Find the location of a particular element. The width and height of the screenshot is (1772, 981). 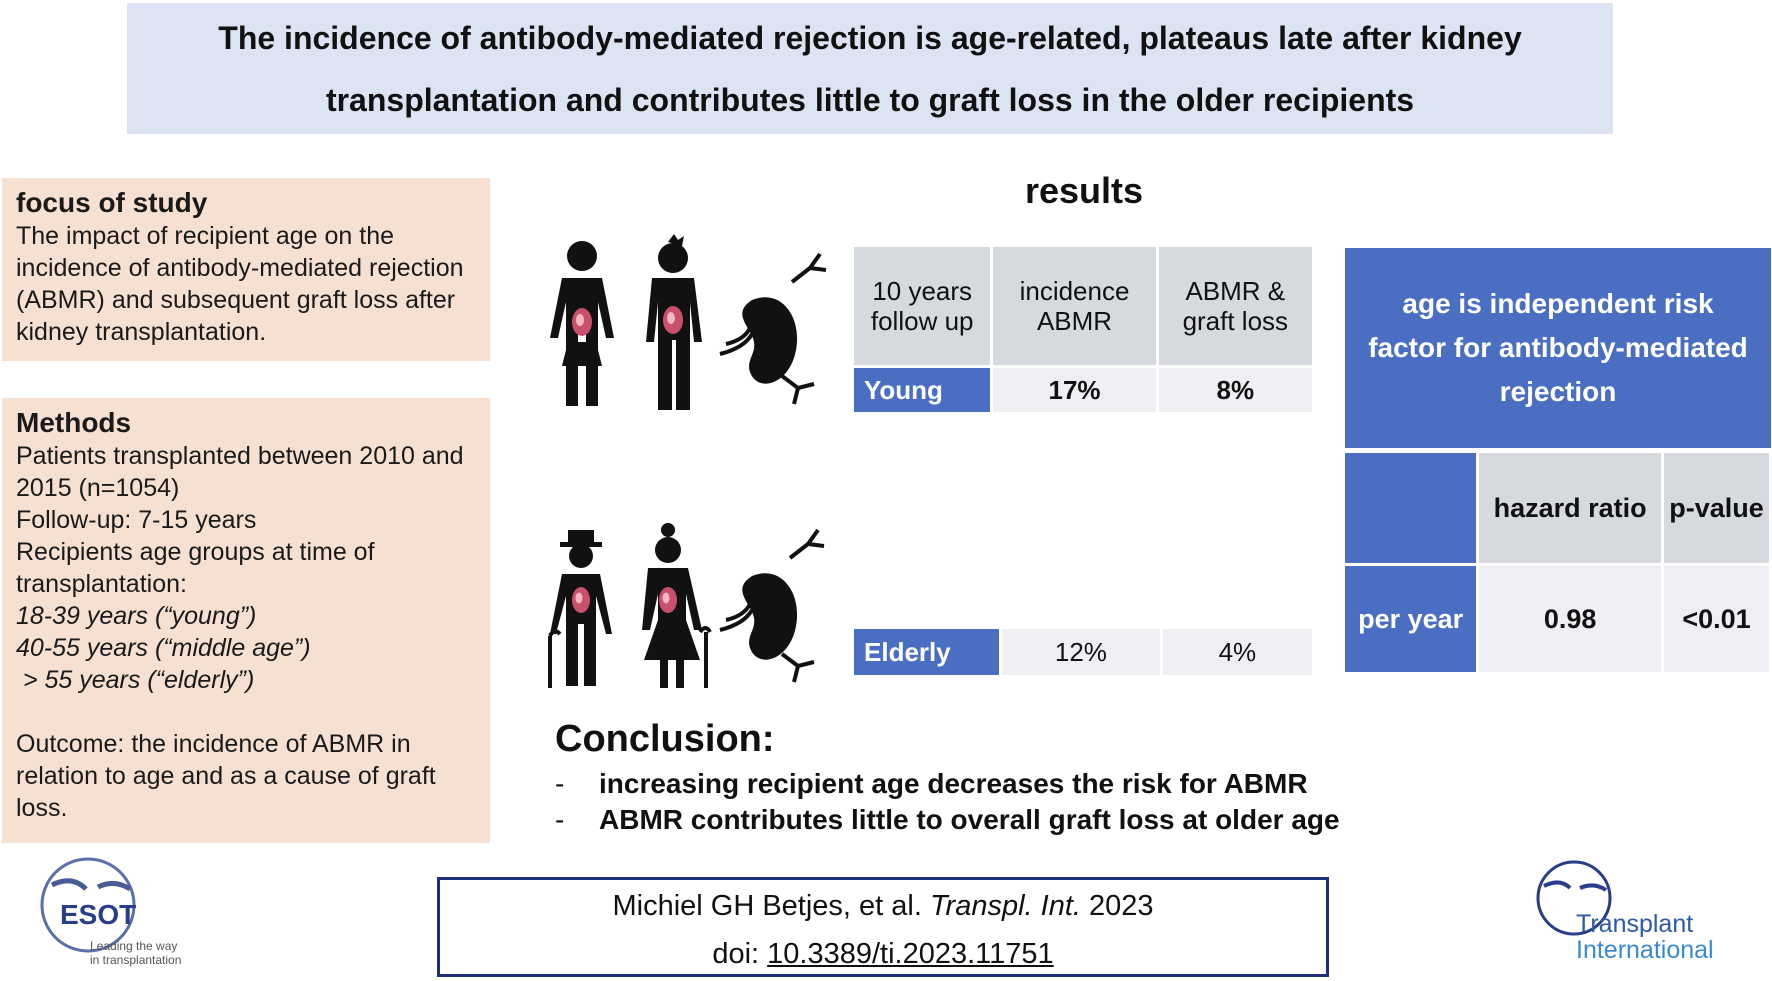

header-incidence: incidence ABMR is located at coordinates (1074, 306).